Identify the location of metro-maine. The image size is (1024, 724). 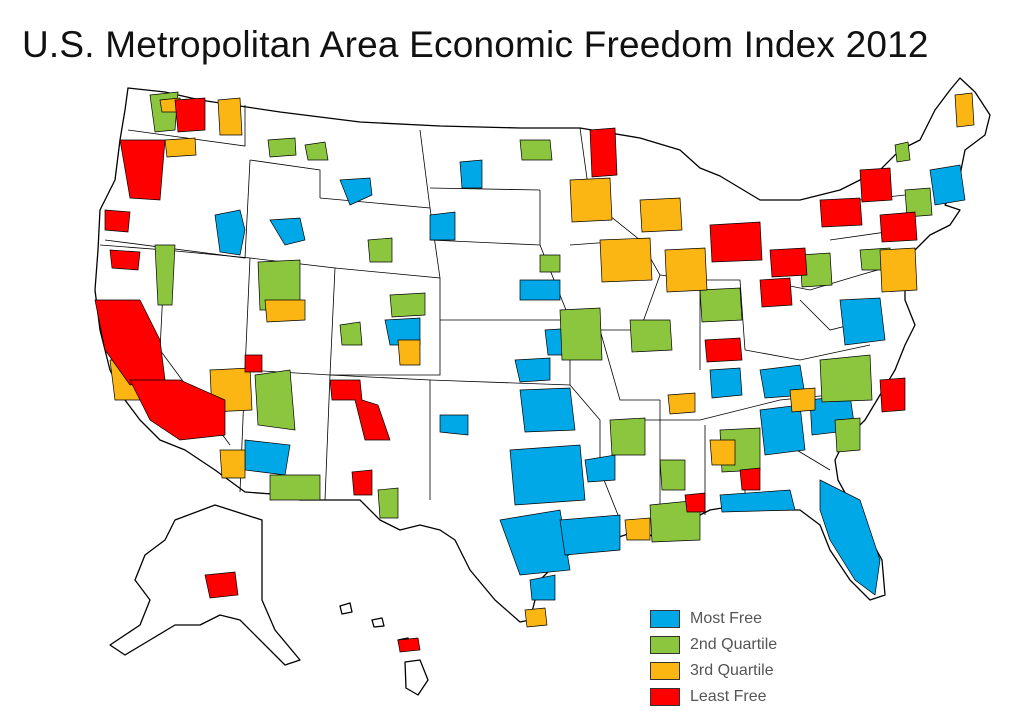
(902, 152).